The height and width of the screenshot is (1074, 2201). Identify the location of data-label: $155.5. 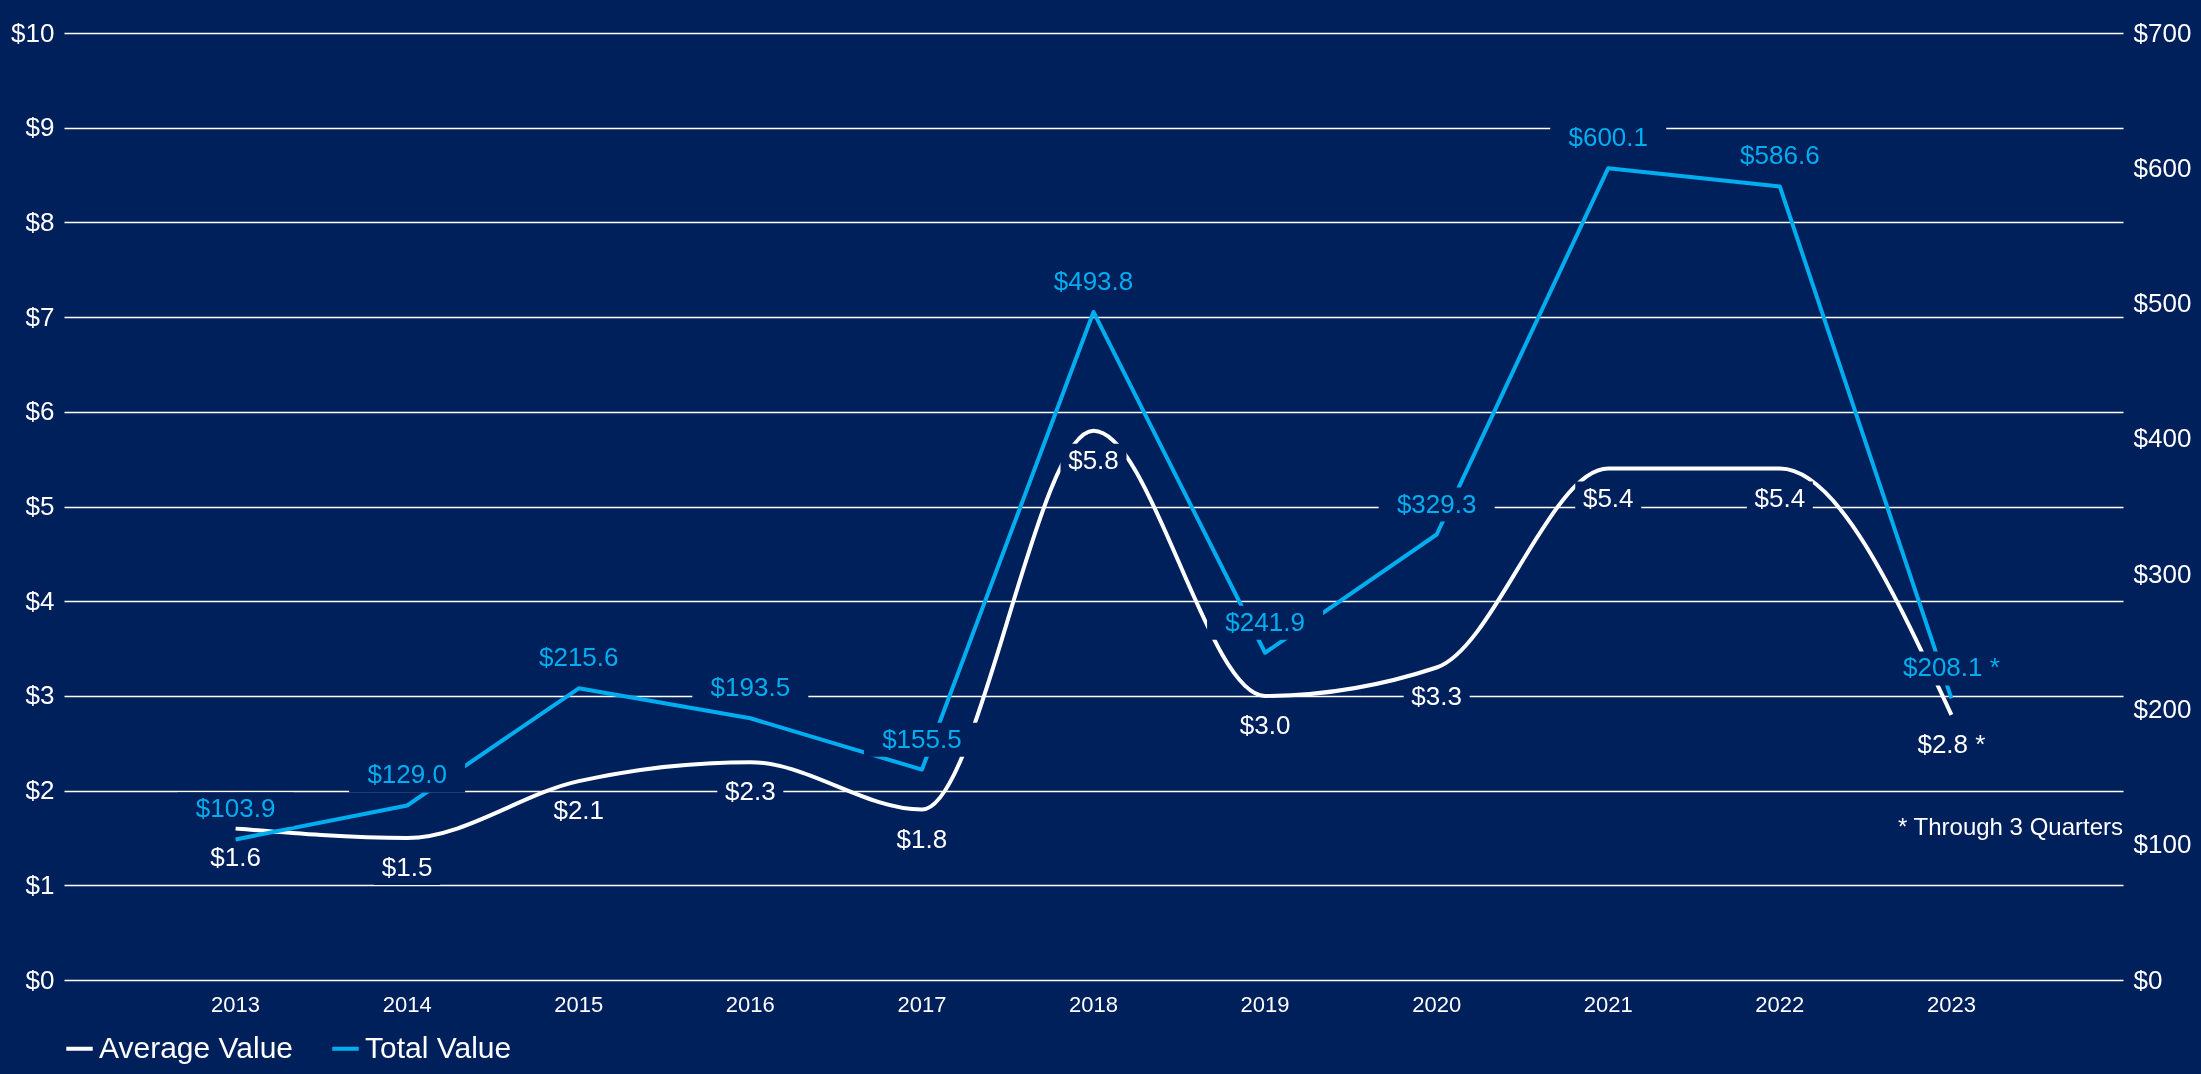
(922, 738).